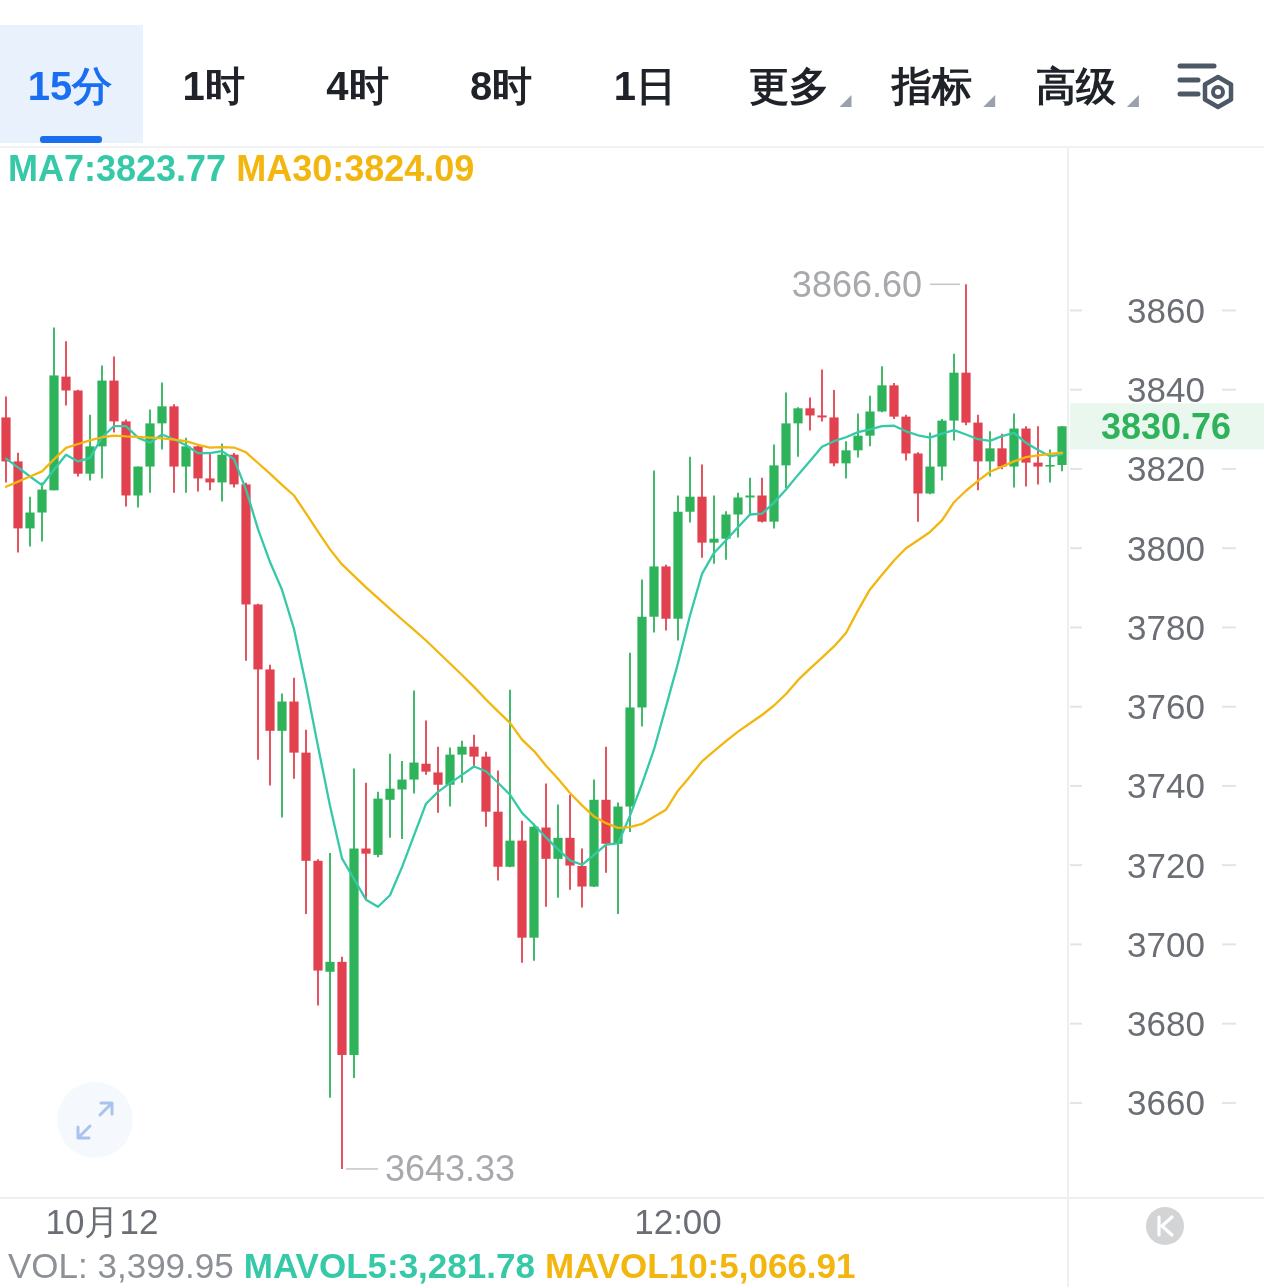 The height and width of the screenshot is (1287, 1264). I want to click on y-tick-label: 3780, so click(1166, 627).